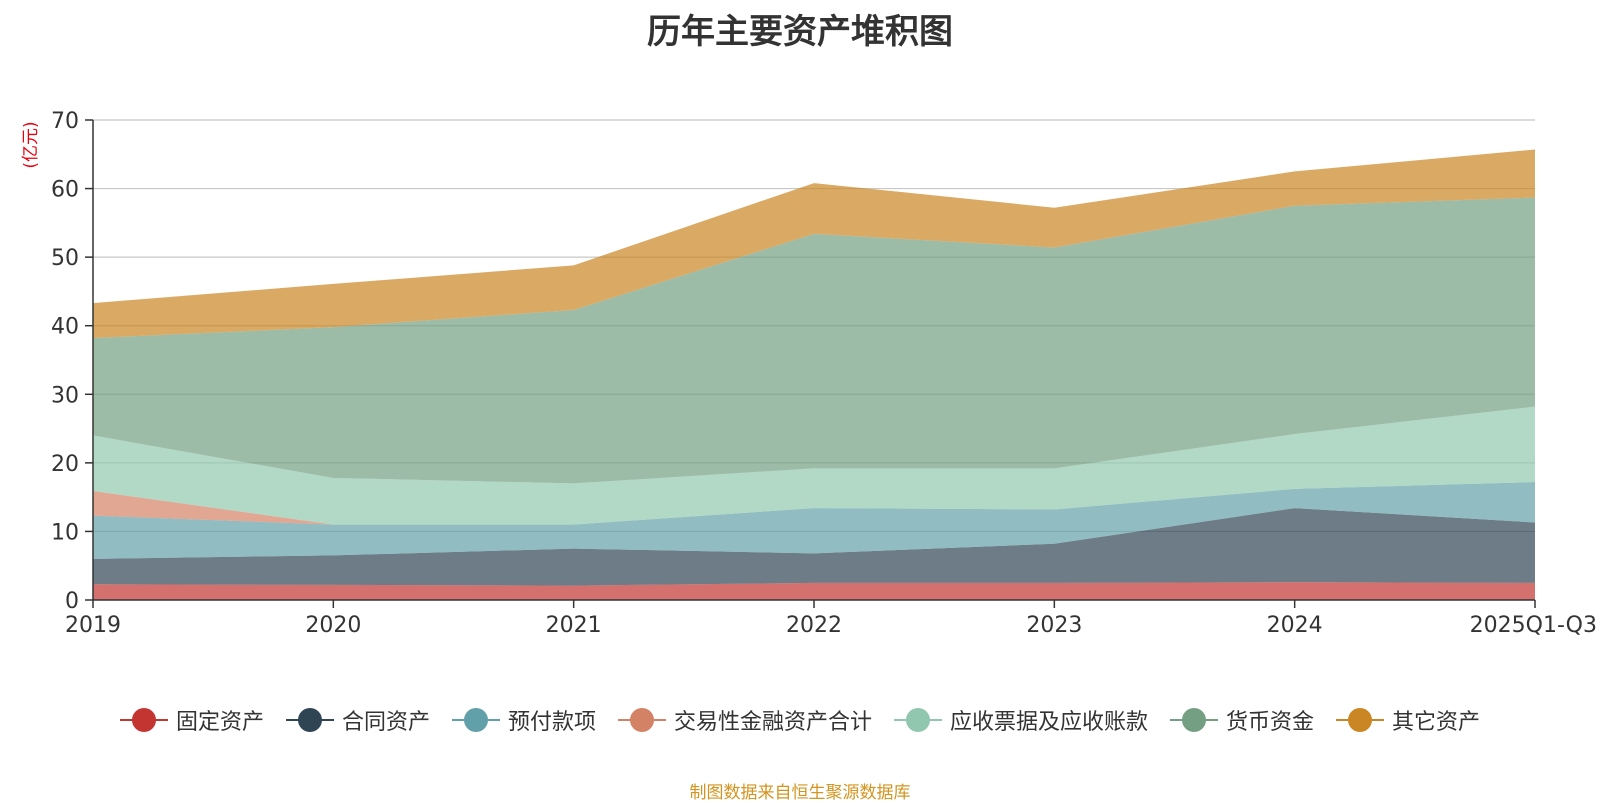 The width and height of the screenshot is (1600, 803). I want to click on legend-item-0: 固定资产, so click(191, 720).